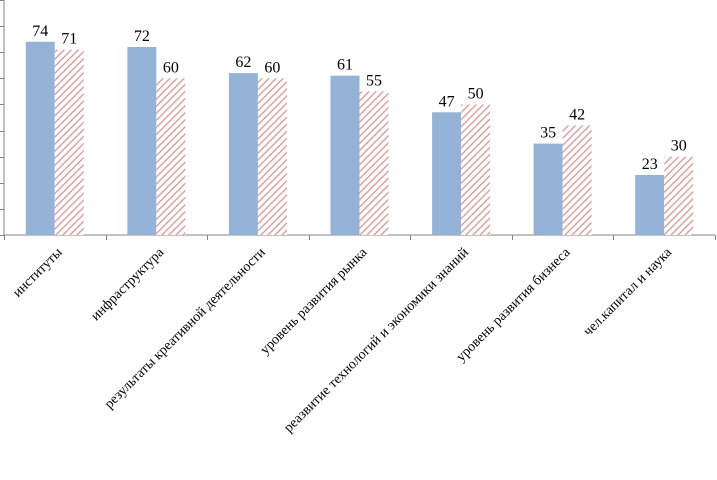  Describe the element at coordinates (374, 80) in the screenshot. I see `data-label-series-2-4: 55` at that location.